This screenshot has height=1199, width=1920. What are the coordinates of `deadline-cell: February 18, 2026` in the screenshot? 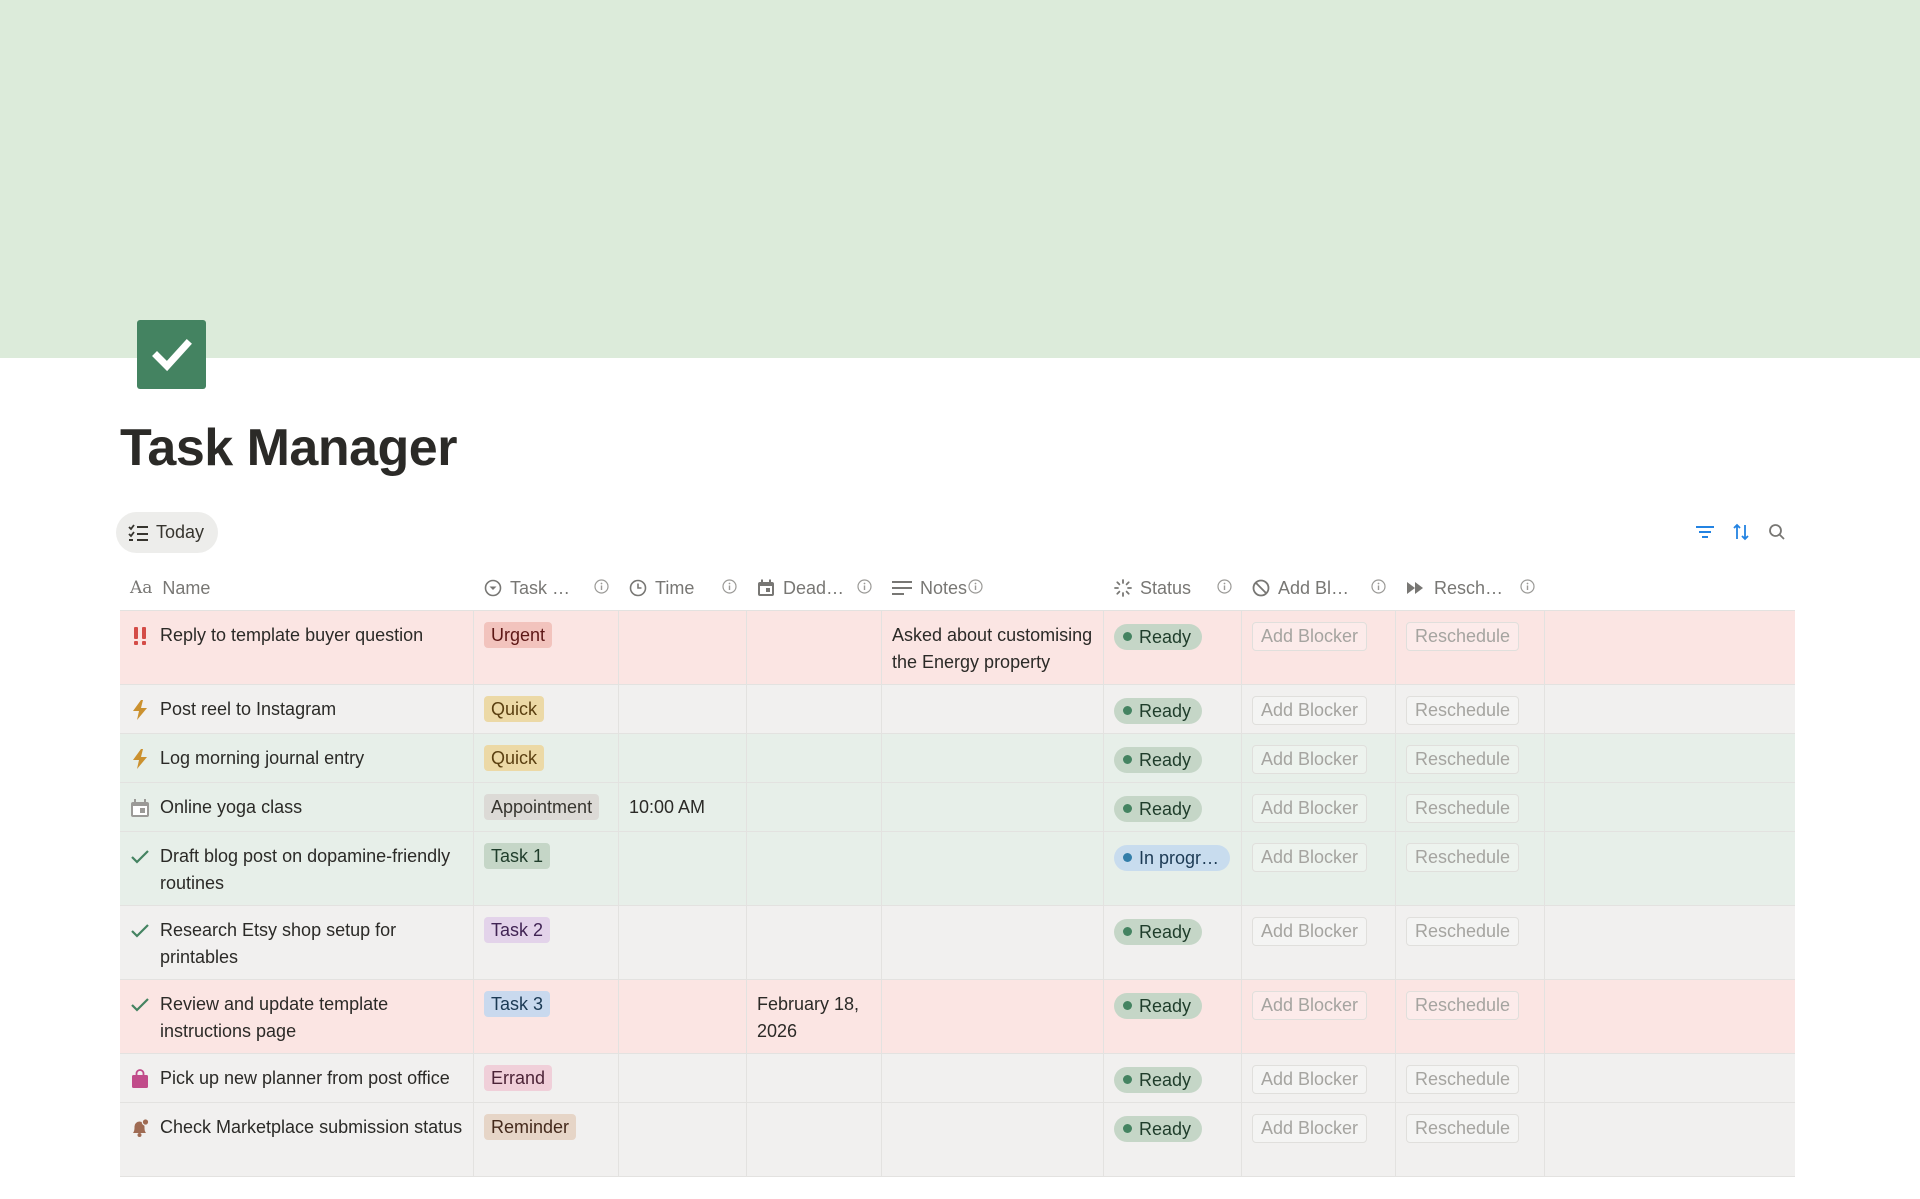 It's located at (814, 1016).